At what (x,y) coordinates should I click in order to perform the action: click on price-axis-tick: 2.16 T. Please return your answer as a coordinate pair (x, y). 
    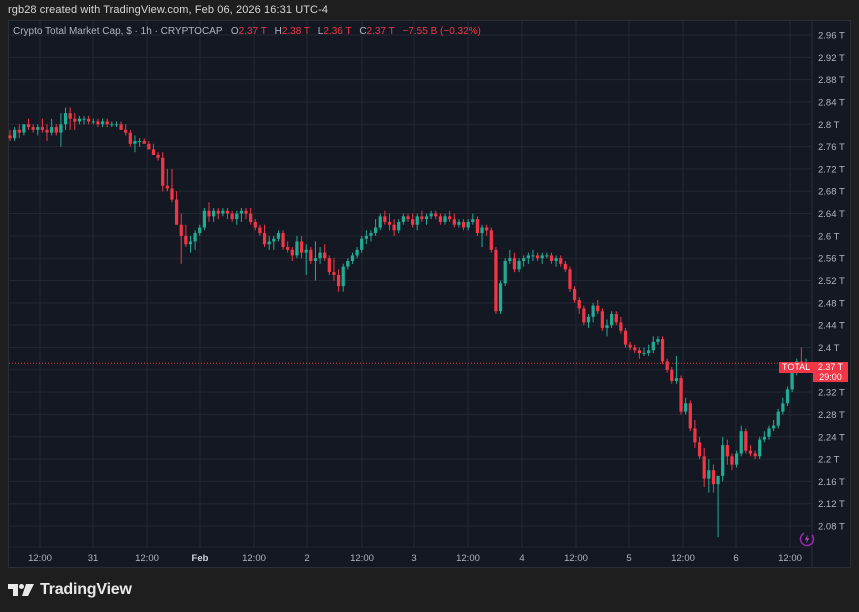
    Looking at the image, I should click on (831, 482).